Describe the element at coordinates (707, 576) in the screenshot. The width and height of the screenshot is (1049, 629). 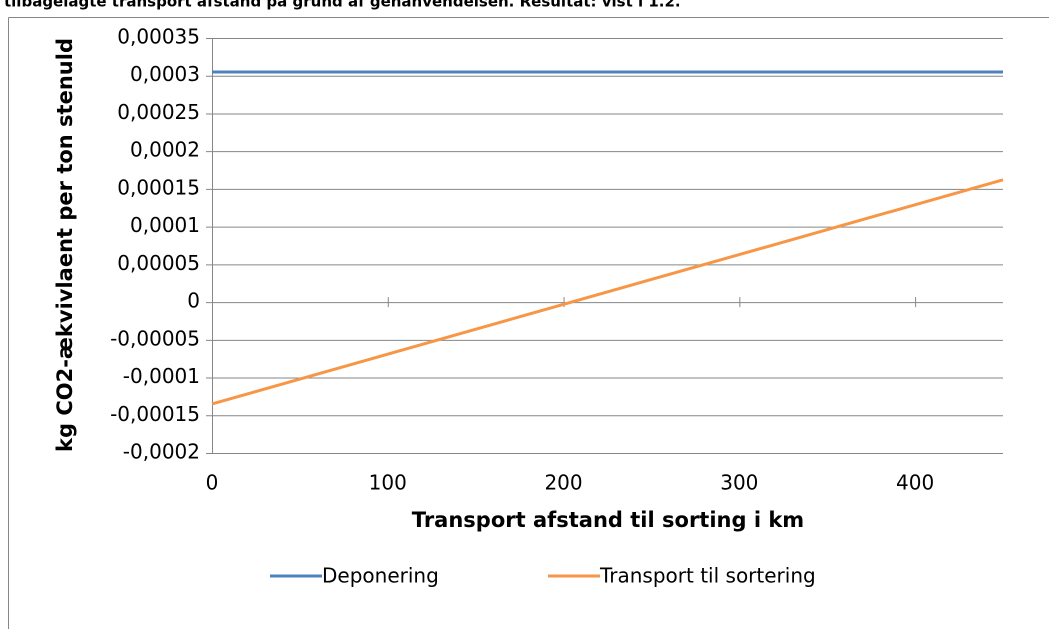
I see `legend-label: Transport til sortering` at that location.